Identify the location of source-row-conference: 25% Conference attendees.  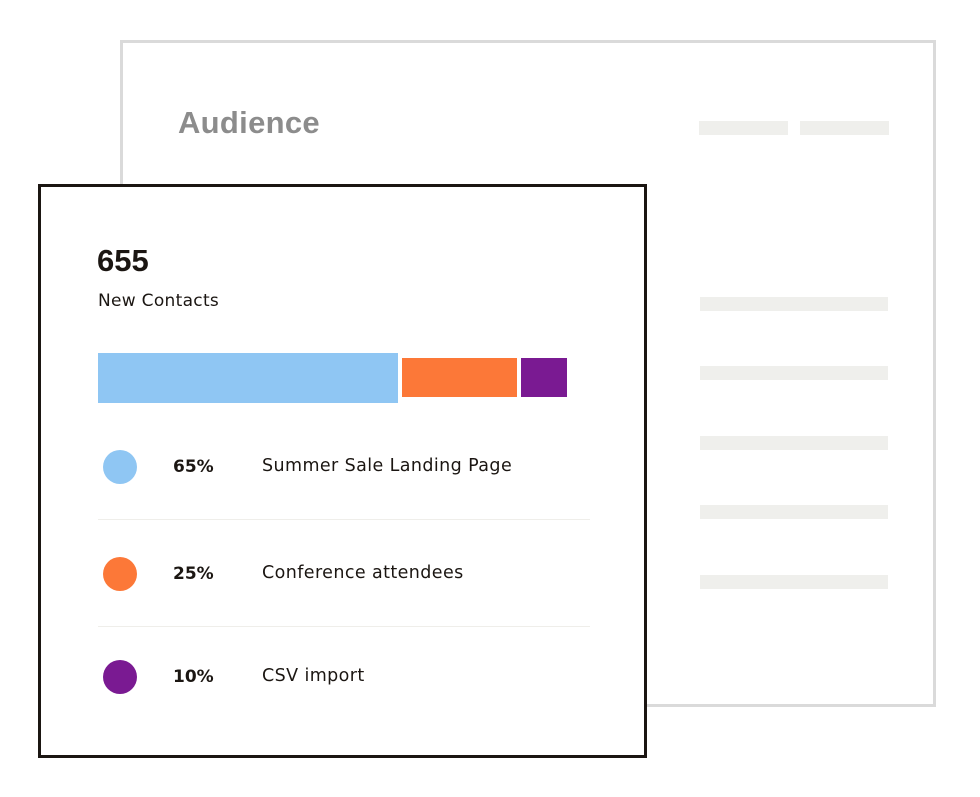
(344, 577).